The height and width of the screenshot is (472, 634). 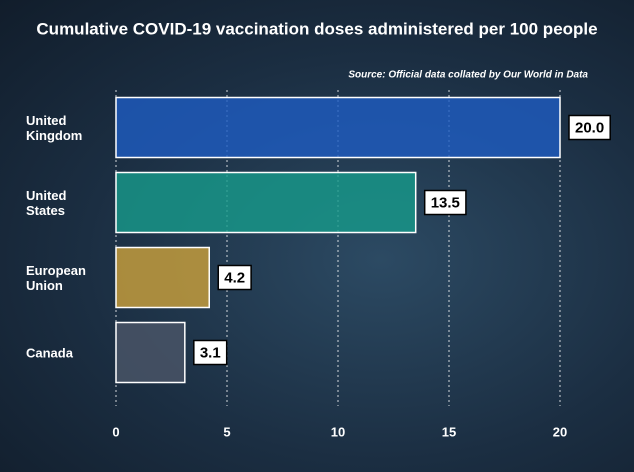 I want to click on value-label: 20.0, so click(x=589, y=127).